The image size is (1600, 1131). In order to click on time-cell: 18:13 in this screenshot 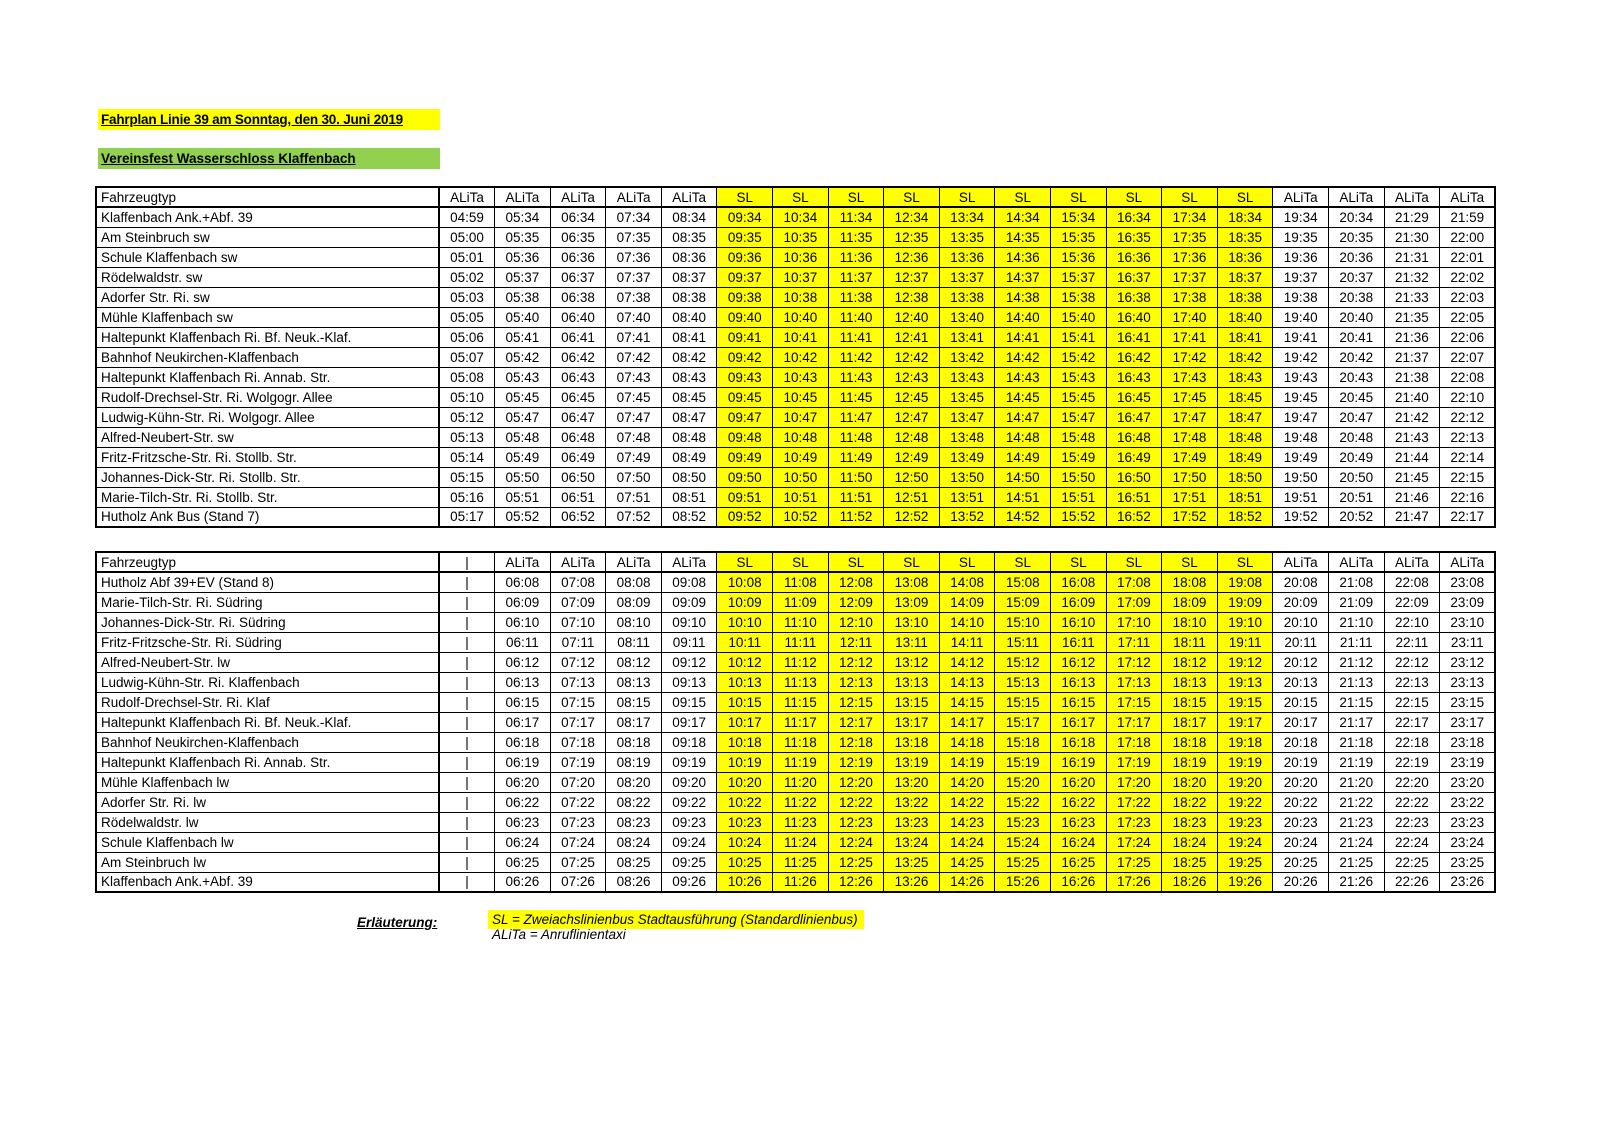, I will do `click(1189, 682)`.